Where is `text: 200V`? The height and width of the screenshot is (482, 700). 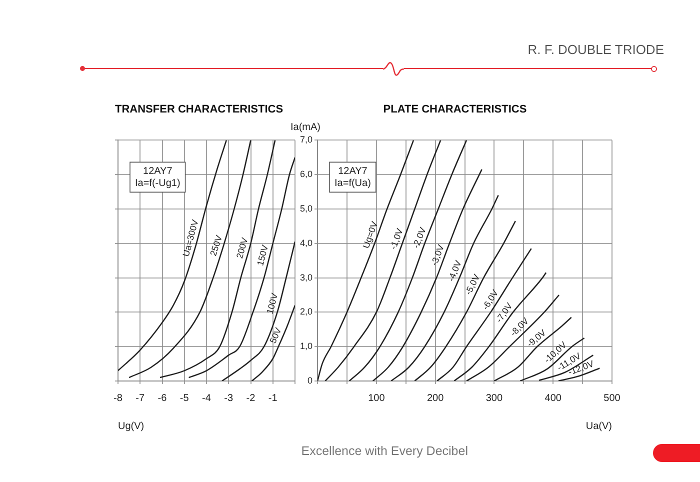
text: 200V is located at coordinates (242, 248).